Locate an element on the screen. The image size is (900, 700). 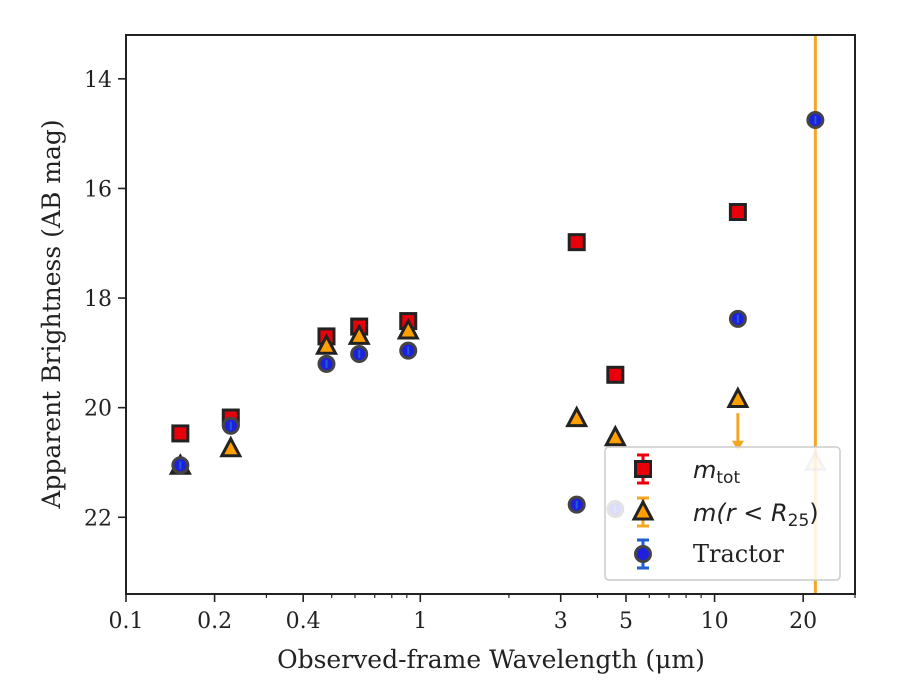
y-axis-label: Apparent Brightness (AB mag) is located at coordinates (51, 314).